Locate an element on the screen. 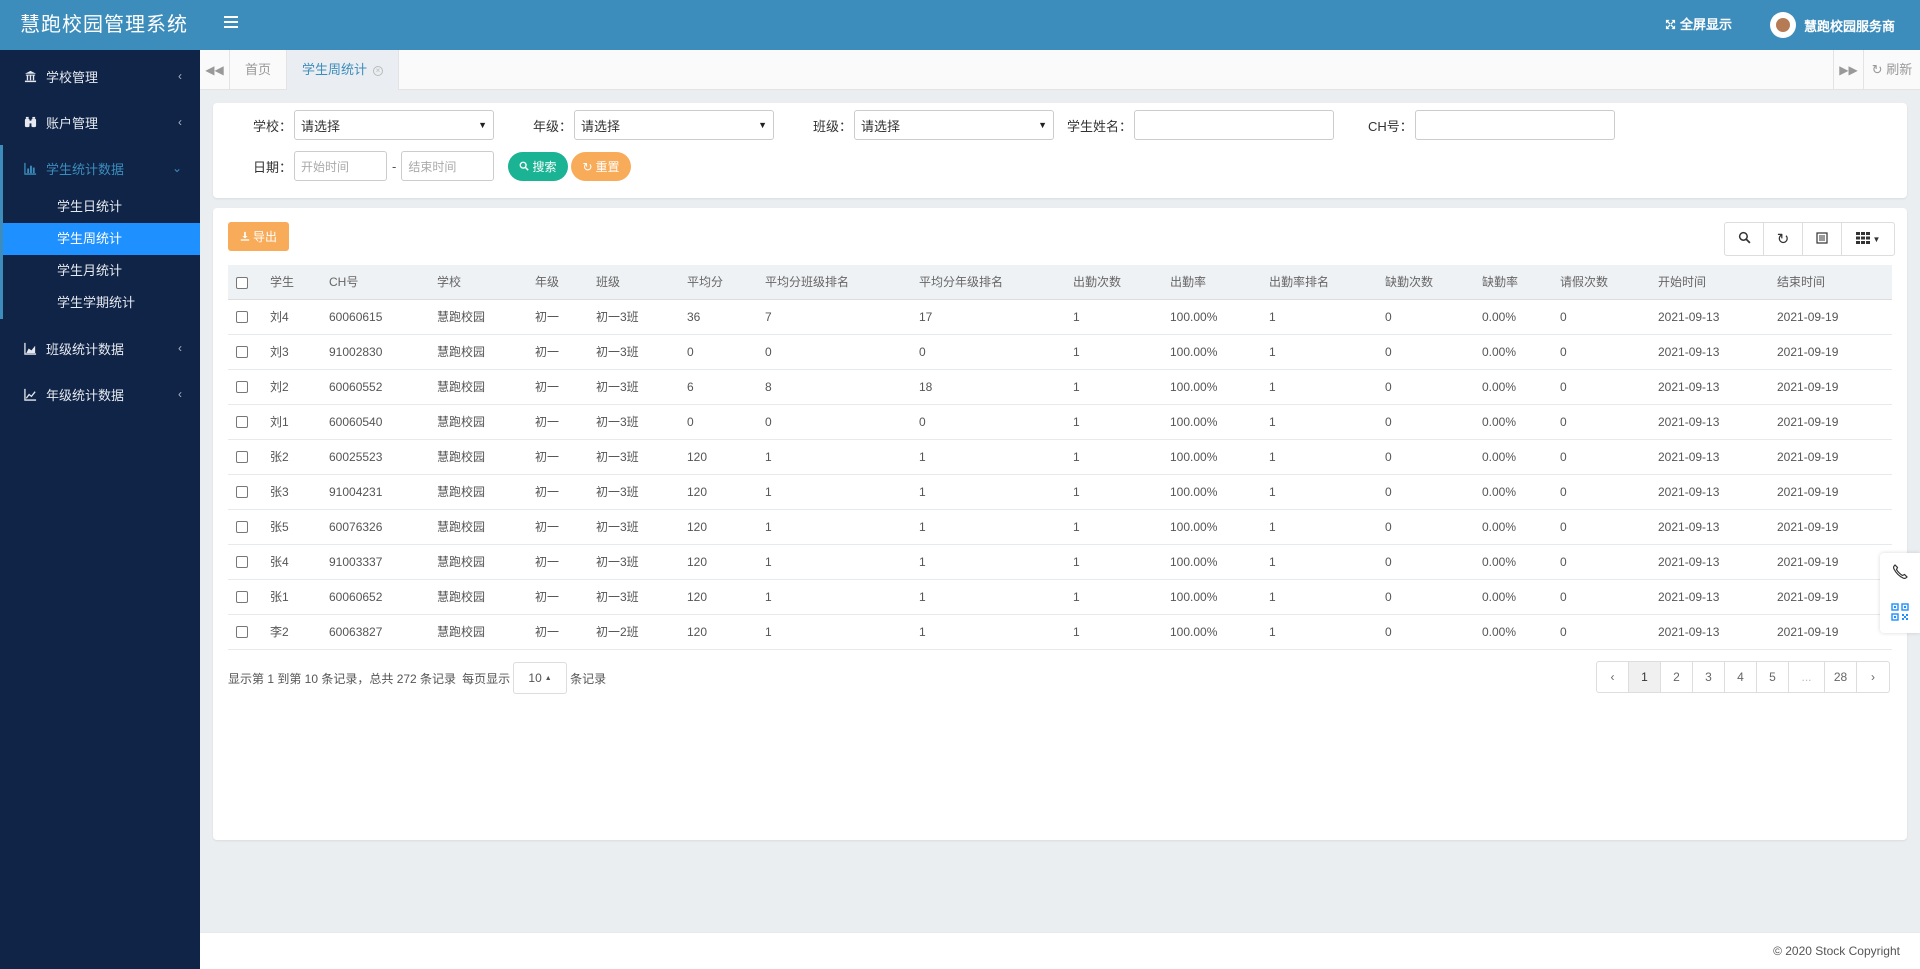 This screenshot has width=1920, height=969. column-header: 学校 is located at coordinates (478, 282).